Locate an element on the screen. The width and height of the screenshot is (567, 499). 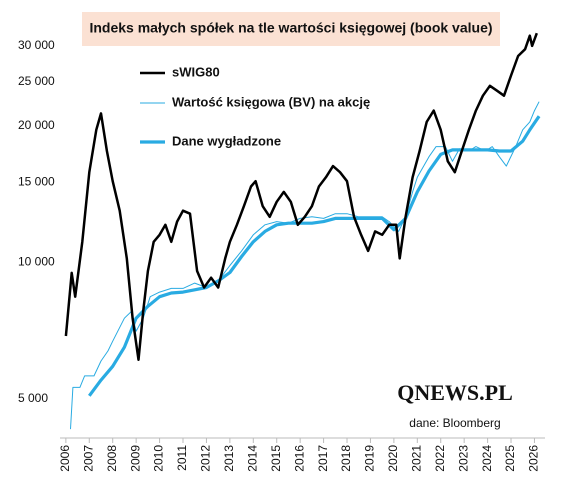
y-tick-label: 30 000 is located at coordinates (36, 45).